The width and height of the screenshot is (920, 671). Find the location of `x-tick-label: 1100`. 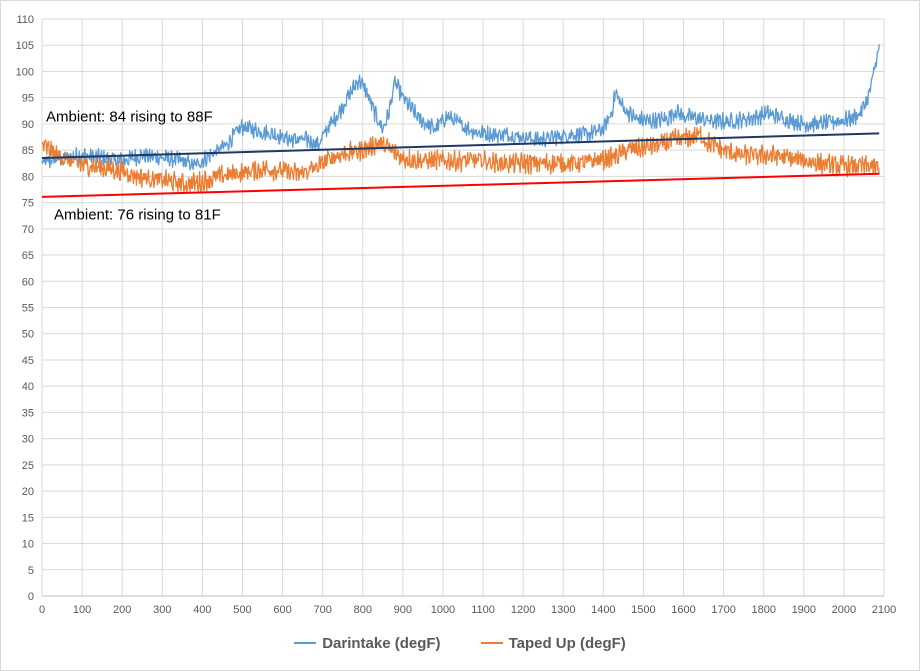

x-tick-label: 1100 is located at coordinates (483, 610).